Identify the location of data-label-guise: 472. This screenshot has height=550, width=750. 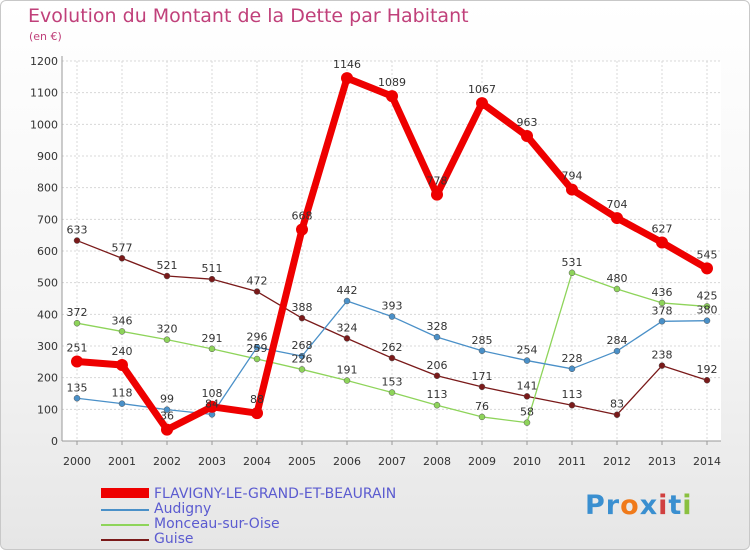
(257, 281).